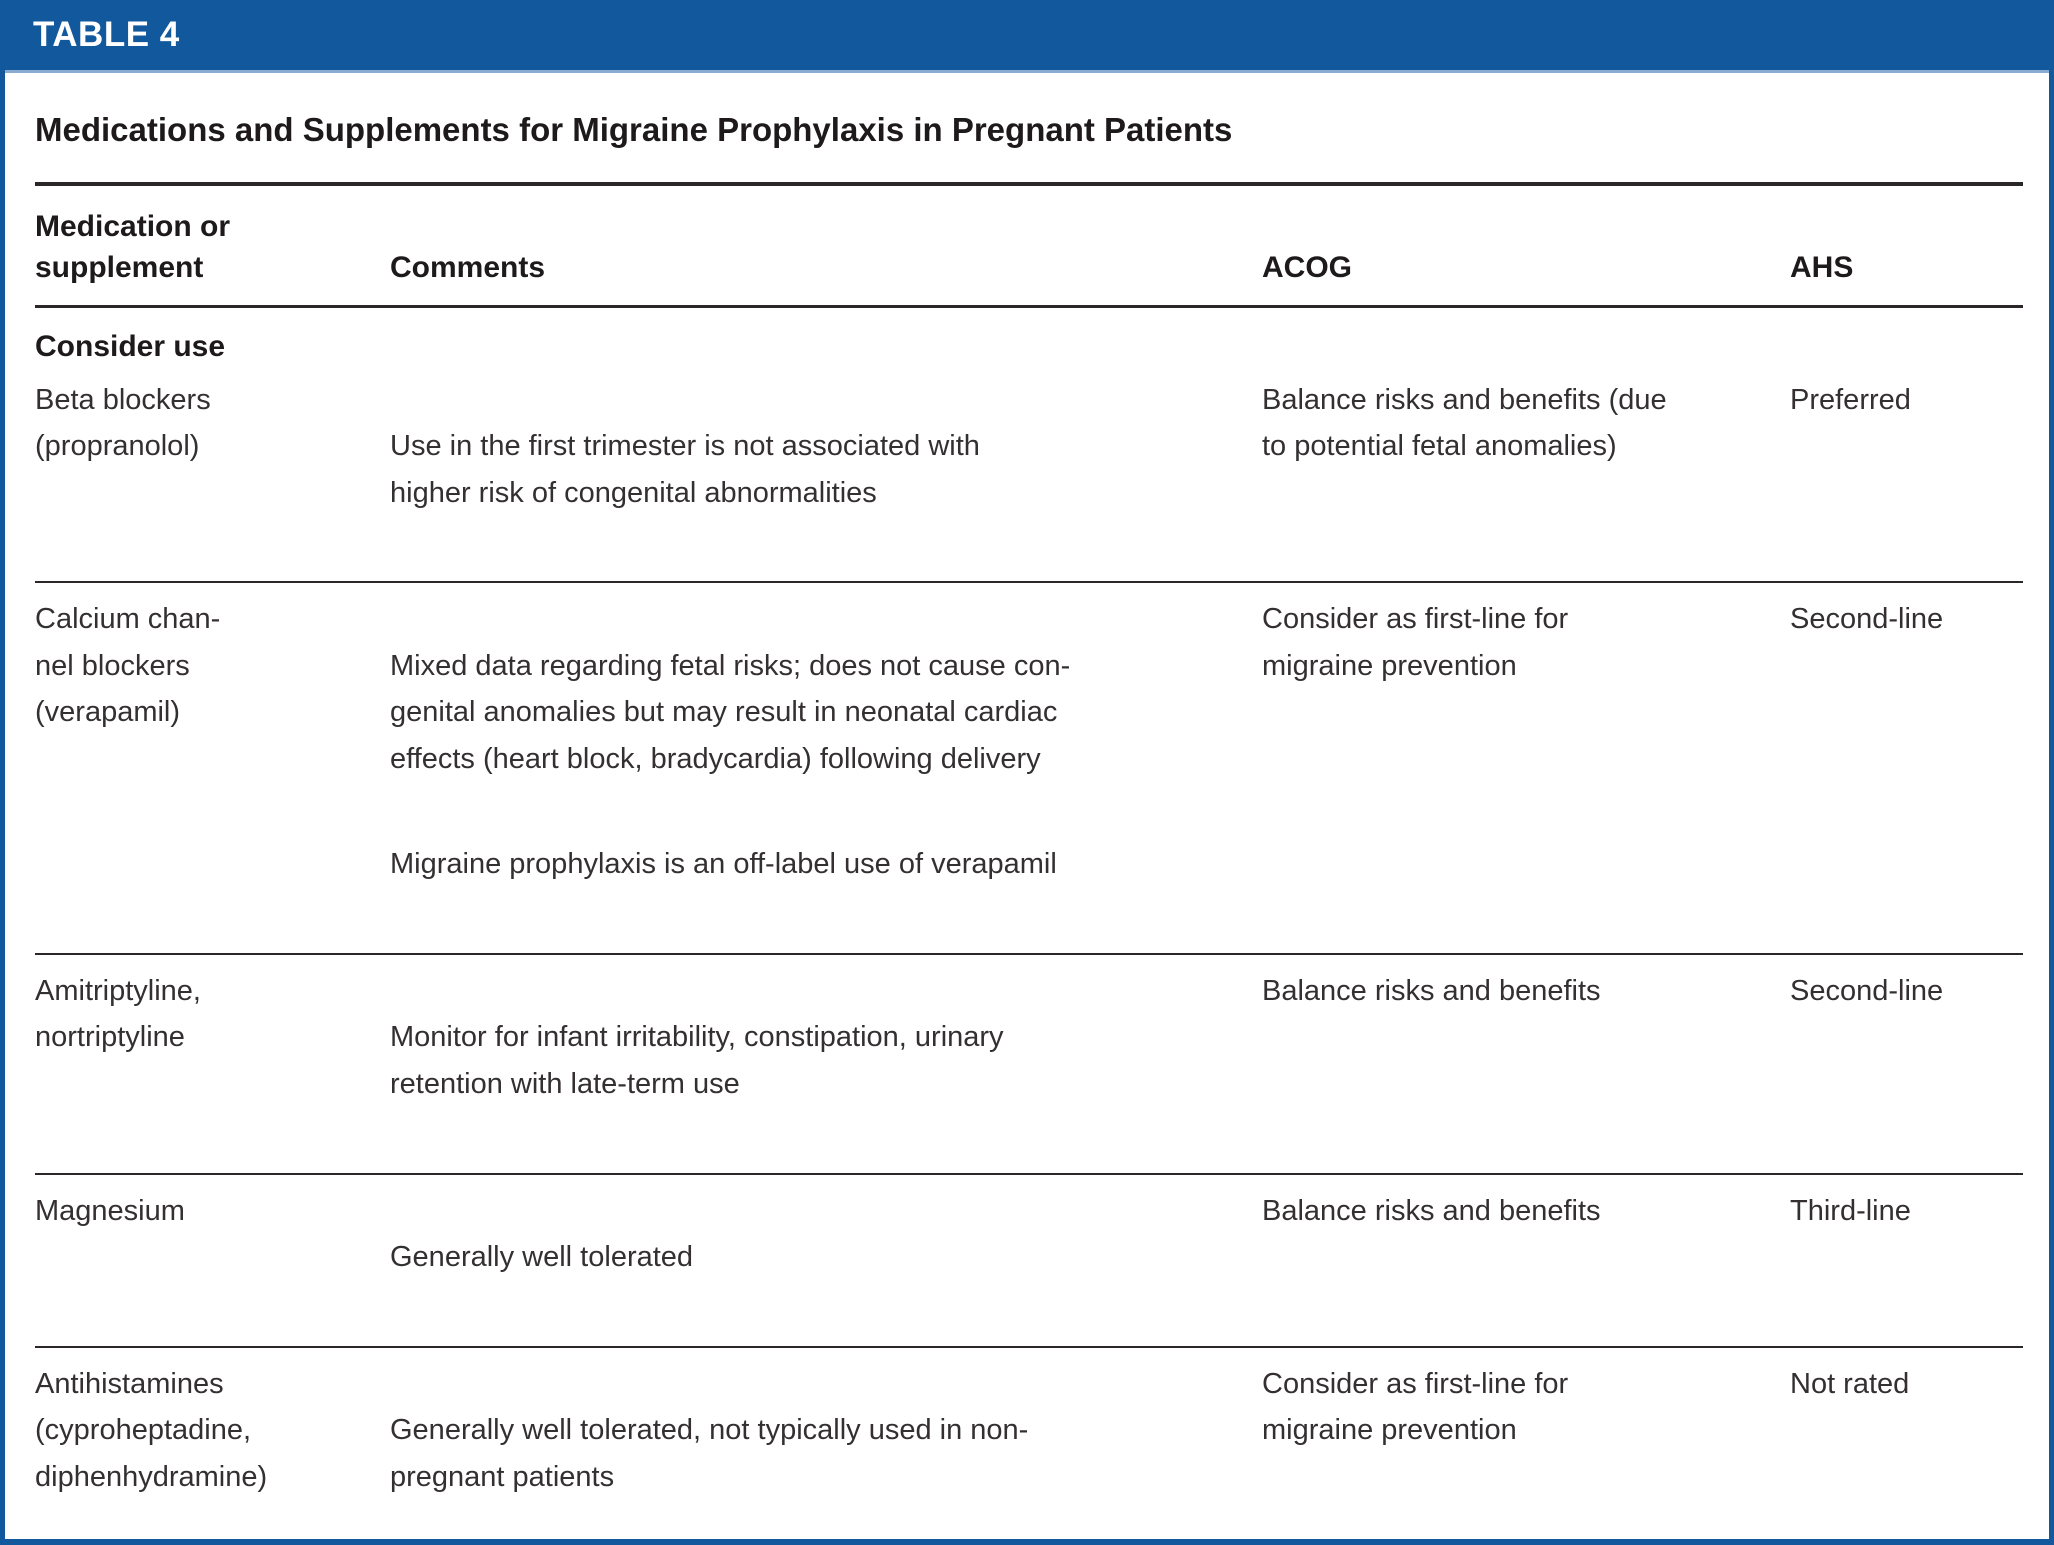  I want to click on column-header-acog: ACOG, so click(1307, 268).